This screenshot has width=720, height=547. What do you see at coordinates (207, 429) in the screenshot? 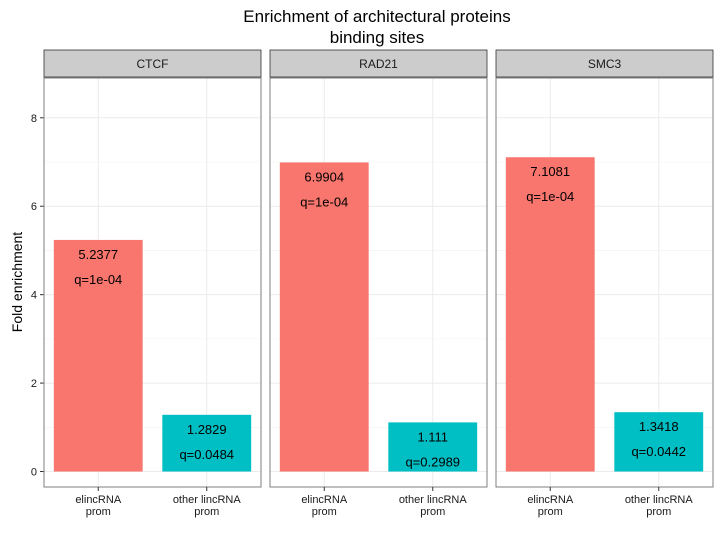
I see `bar-value-label: 1.2829` at bounding box center [207, 429].